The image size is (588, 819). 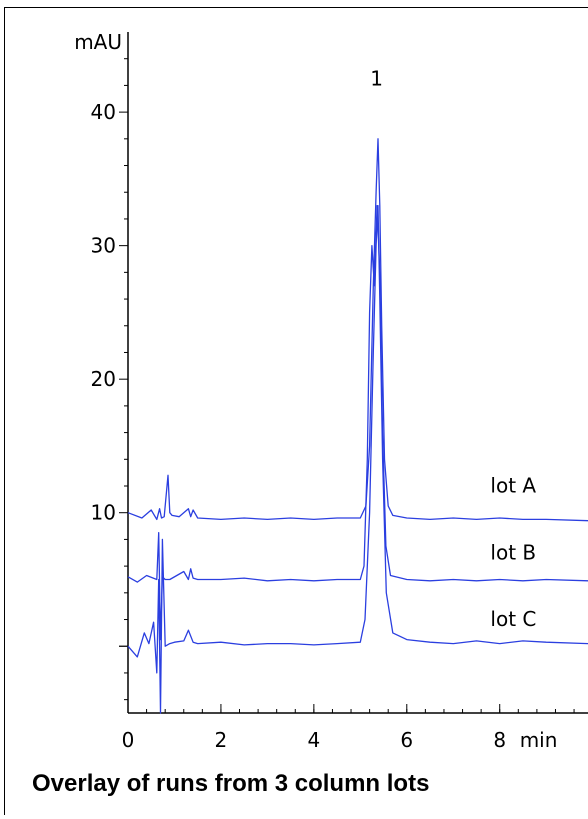 What do you see at coordinates (103, 513) in the screenshot?
I see `y-tick-label: 10` at bounding box center [103, 513].